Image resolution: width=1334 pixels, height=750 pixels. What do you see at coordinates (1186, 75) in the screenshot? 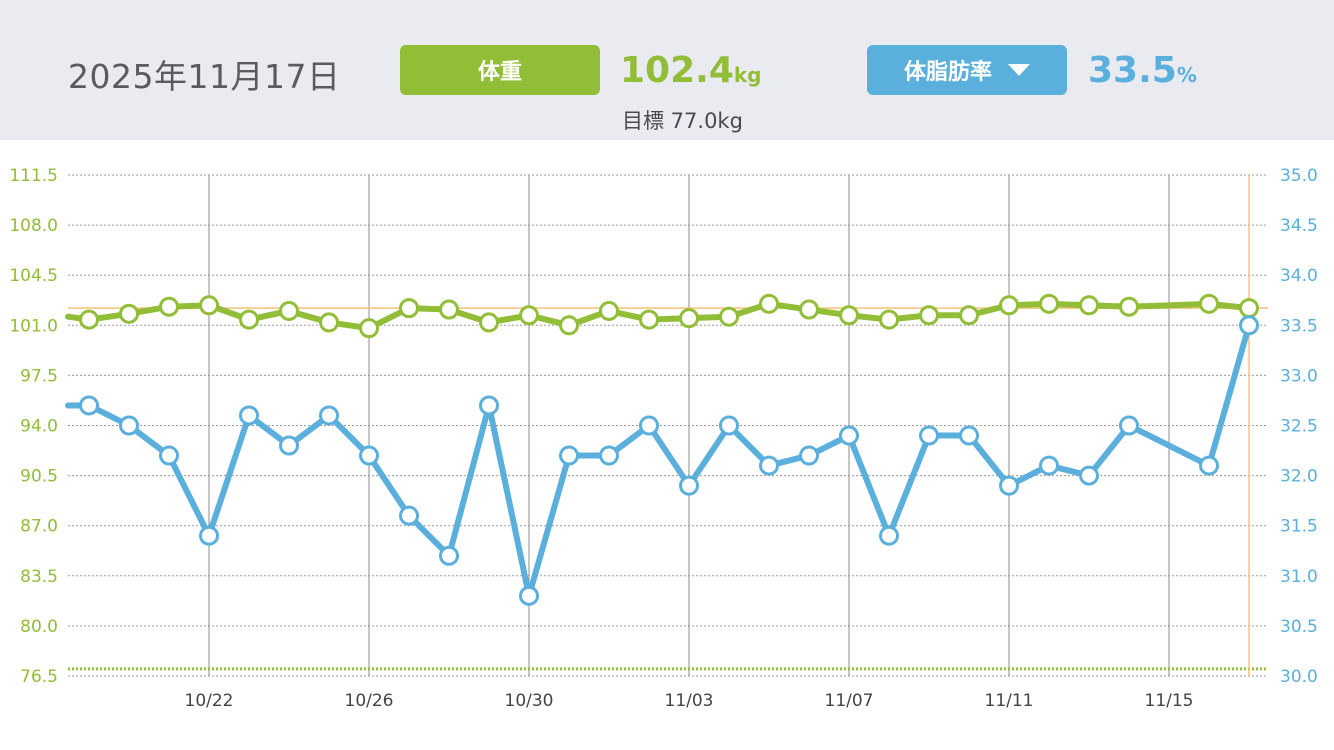
I see `body-fat-unit: %` at bounding box center [1186, 75].